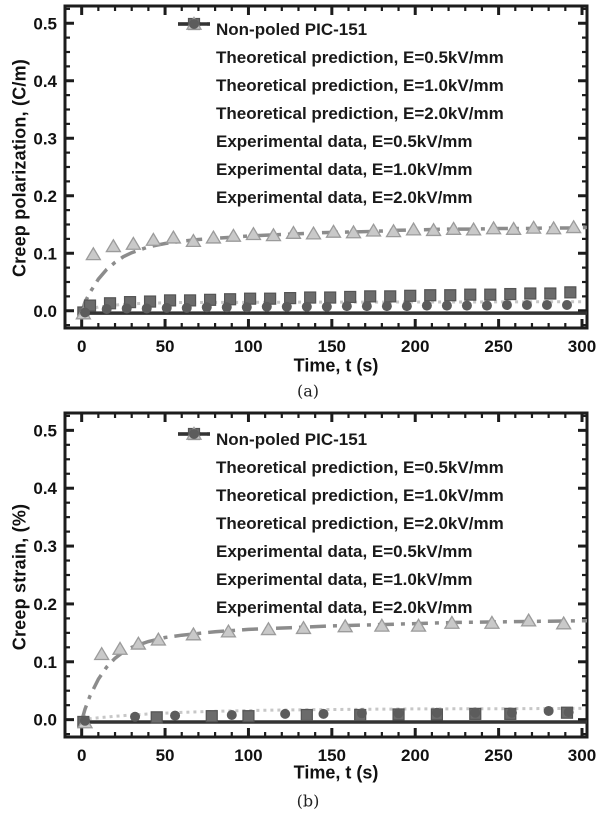 The height and width of the screenshot is (819, 607). What do you see at coordinates (344, 607) in the screenshot?
I see `legend-label: Experimental data, E=2.0kV/mm` at bounding box center [344, 607].